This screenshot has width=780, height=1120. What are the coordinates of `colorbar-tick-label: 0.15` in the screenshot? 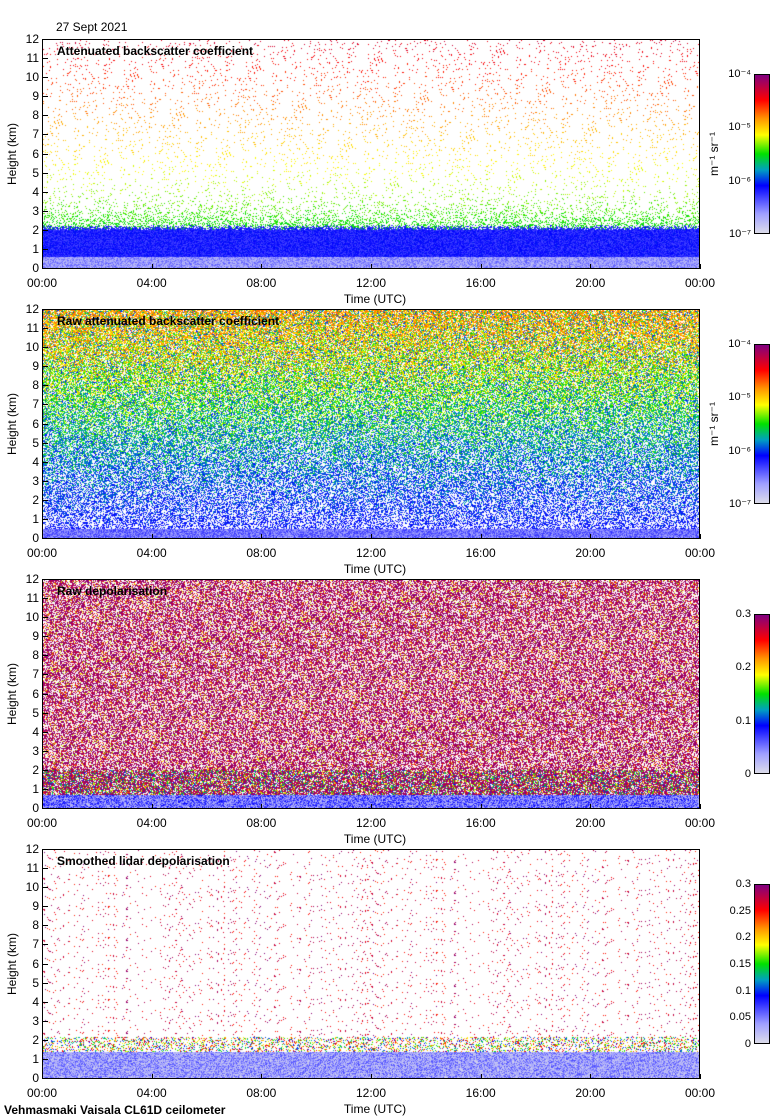 It's located at (740, 964).